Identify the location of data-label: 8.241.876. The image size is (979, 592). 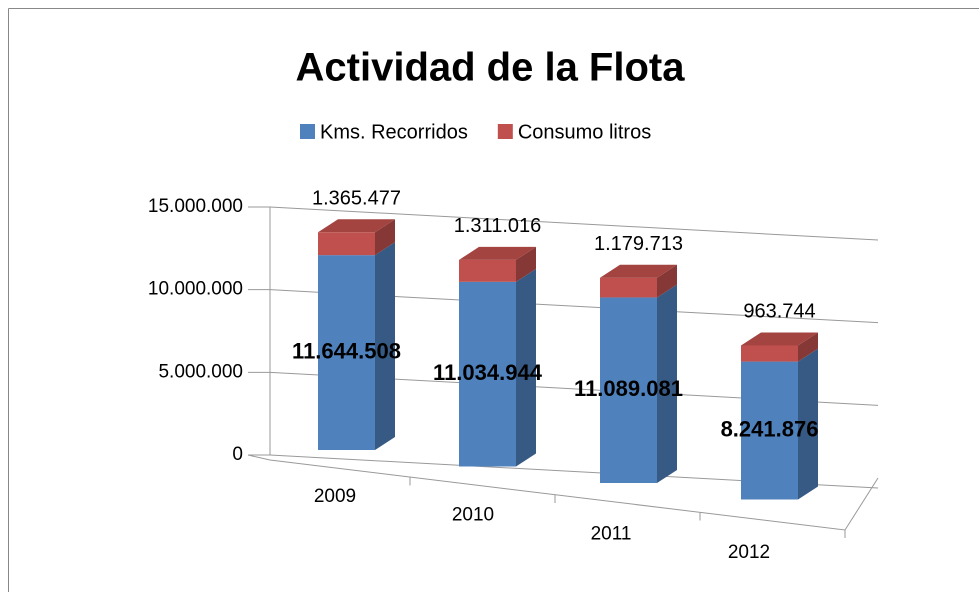
(770, 428).